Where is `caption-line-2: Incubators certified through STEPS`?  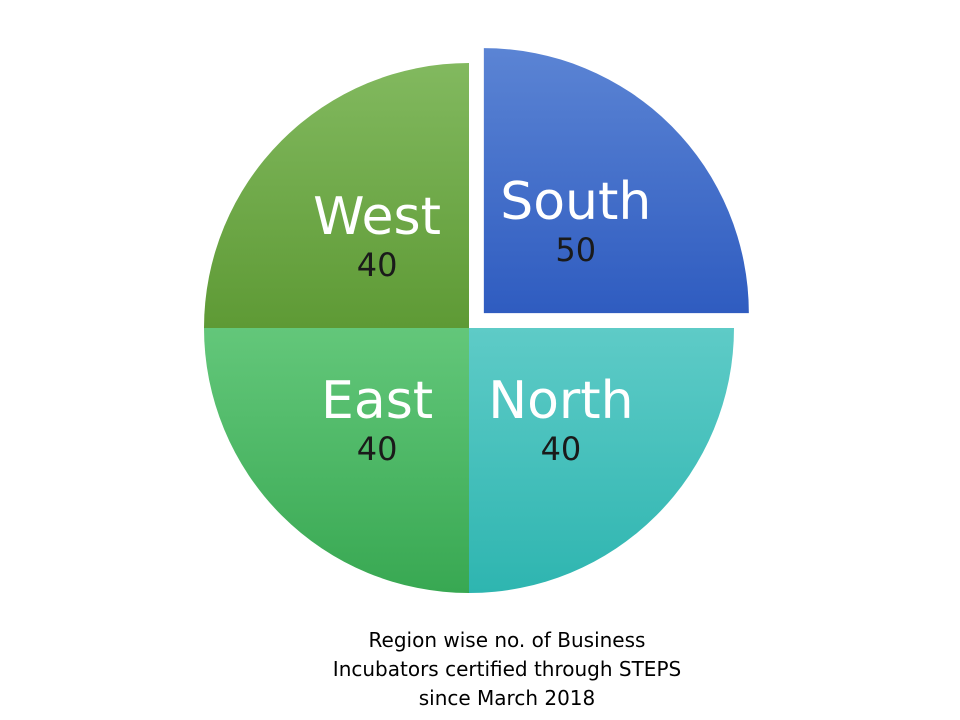 caption-line-2: Incubators certified through STEPS is located at coordinates (507, 669).